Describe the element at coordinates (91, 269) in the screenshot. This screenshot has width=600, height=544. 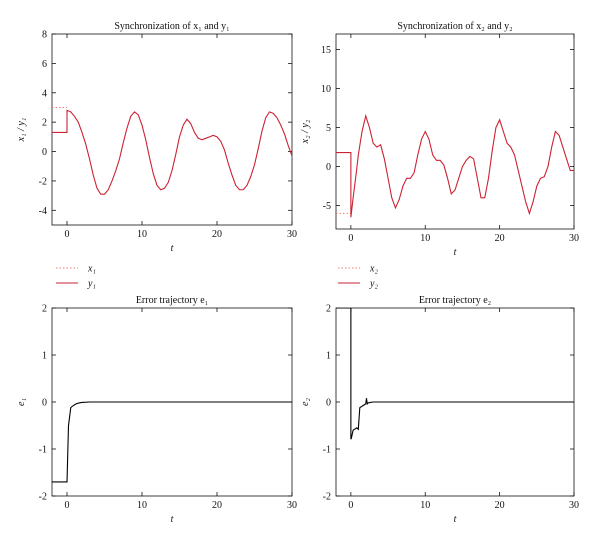
I see `legend-label: x₁` at that location.